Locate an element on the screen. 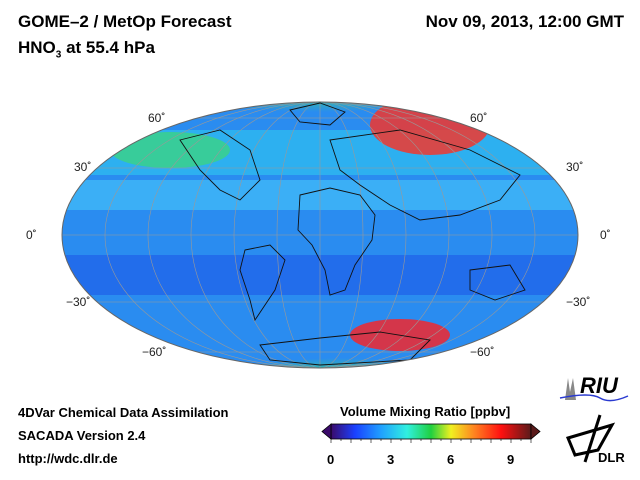  colorbar-min-extension is located at coordinates (326, 431).